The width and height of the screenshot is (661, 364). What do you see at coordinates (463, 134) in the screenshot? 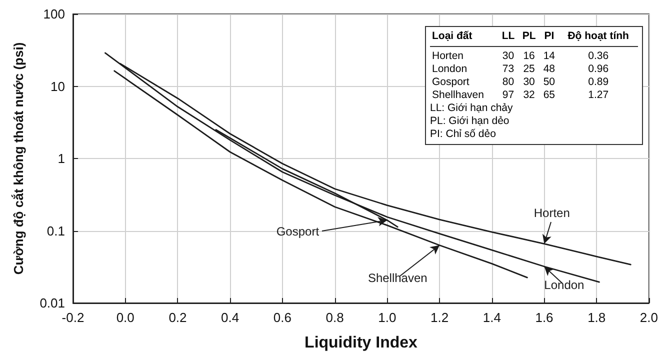
I see `annotation: PI: Chỉ số dẻo` at bounding box center [463, 134].